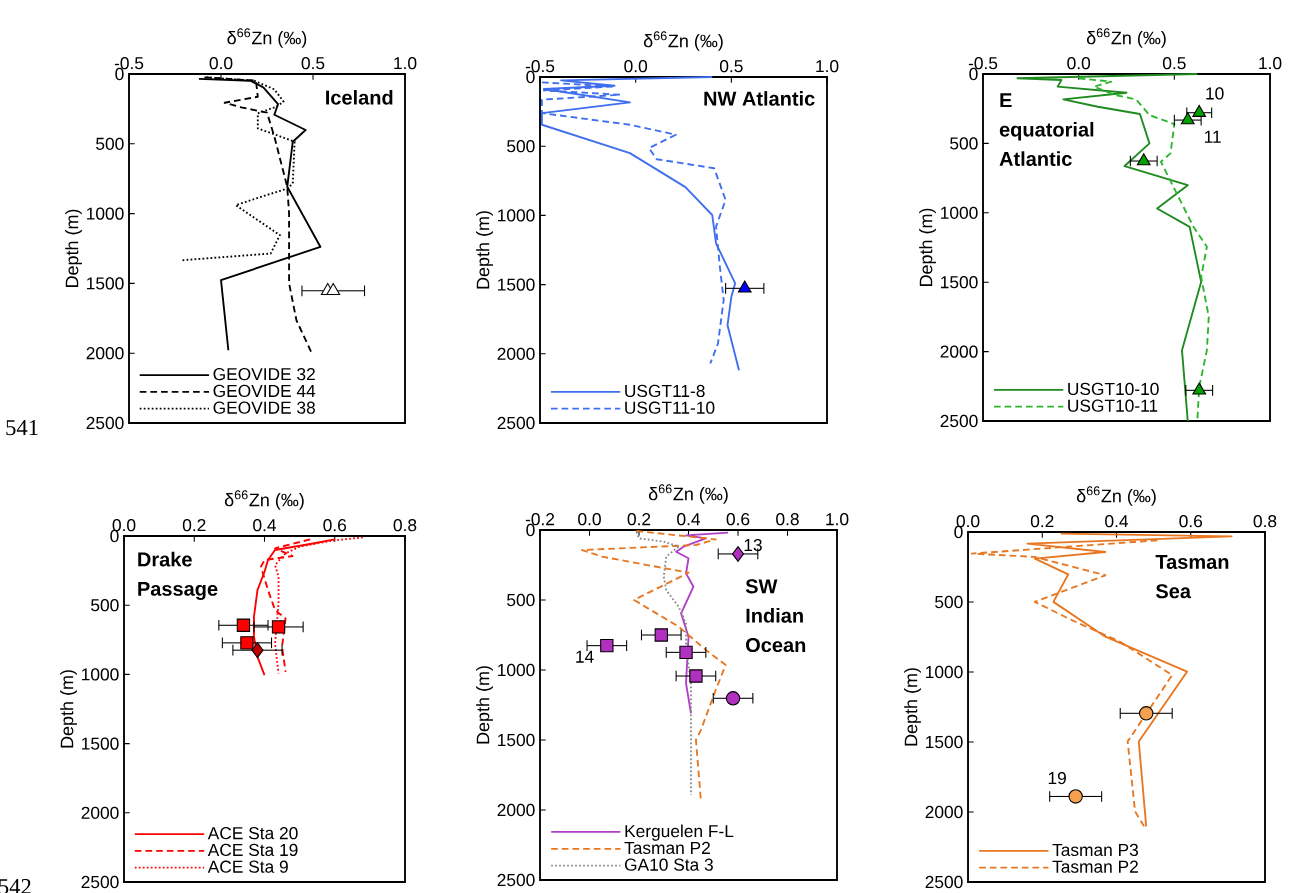 The width and height of the screenshot is (1298, 893). What do you see at coordinates (264, 391) in the screenshot?
I see `legend-label: GEOVIDE 44` at bounding box center [264, 391].